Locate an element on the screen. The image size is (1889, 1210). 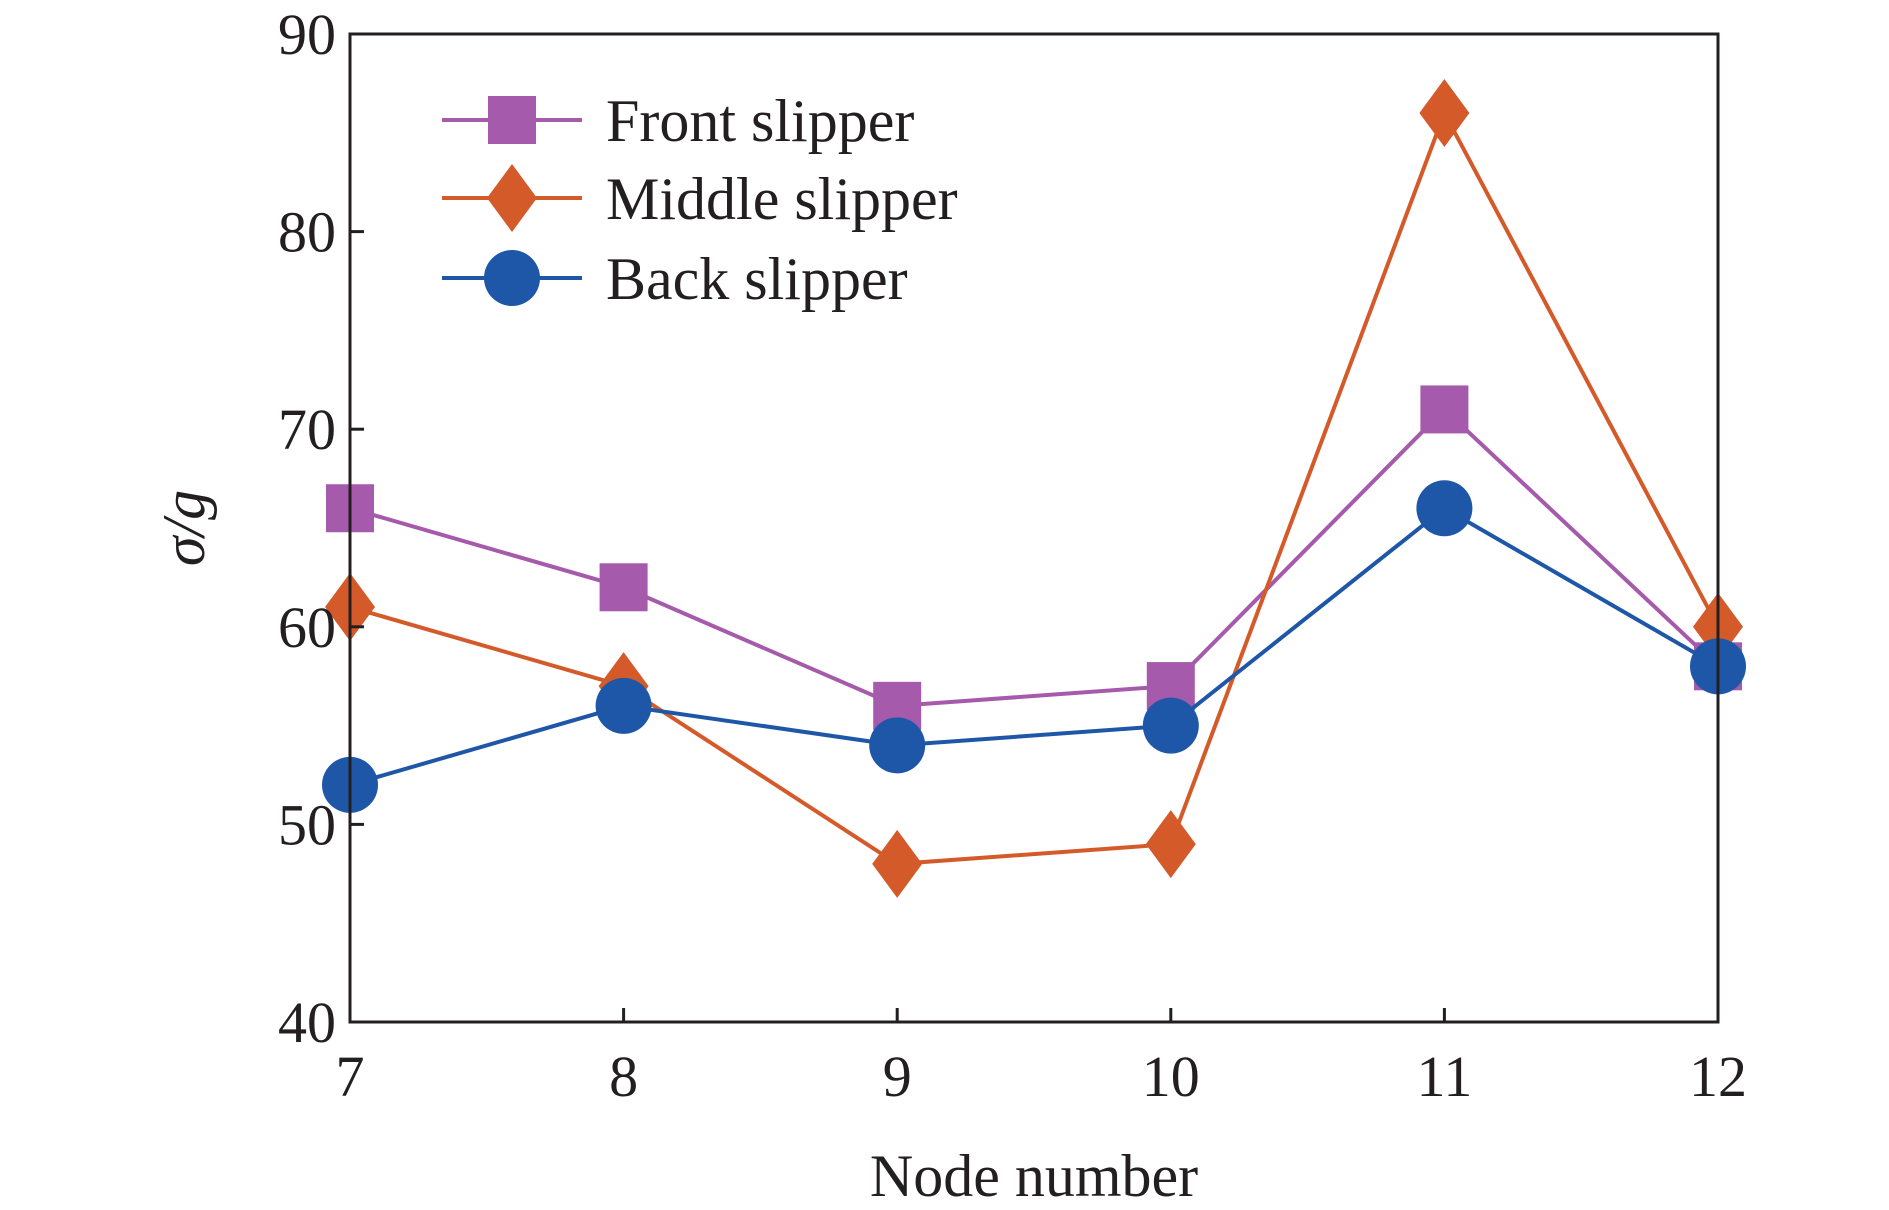
y-tick-label: 60 is located at coordinates (307, 627).